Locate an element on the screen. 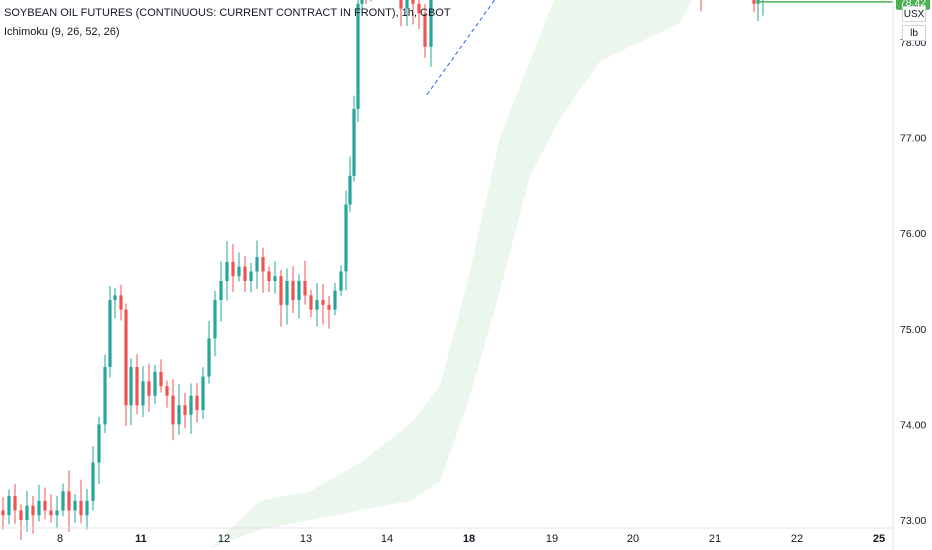 The height and width of the screenshot is (550, 932). x-tick-label: 22 is located at coordinates (797, 539).